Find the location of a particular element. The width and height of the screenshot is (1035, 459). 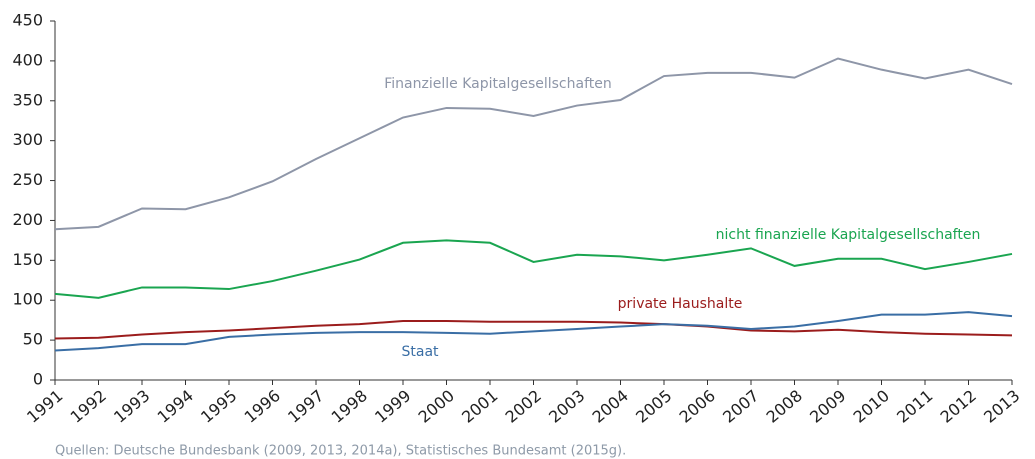

series-label: Finanzielle Kapitalgesellschaften is located at coordinates (497, 84).